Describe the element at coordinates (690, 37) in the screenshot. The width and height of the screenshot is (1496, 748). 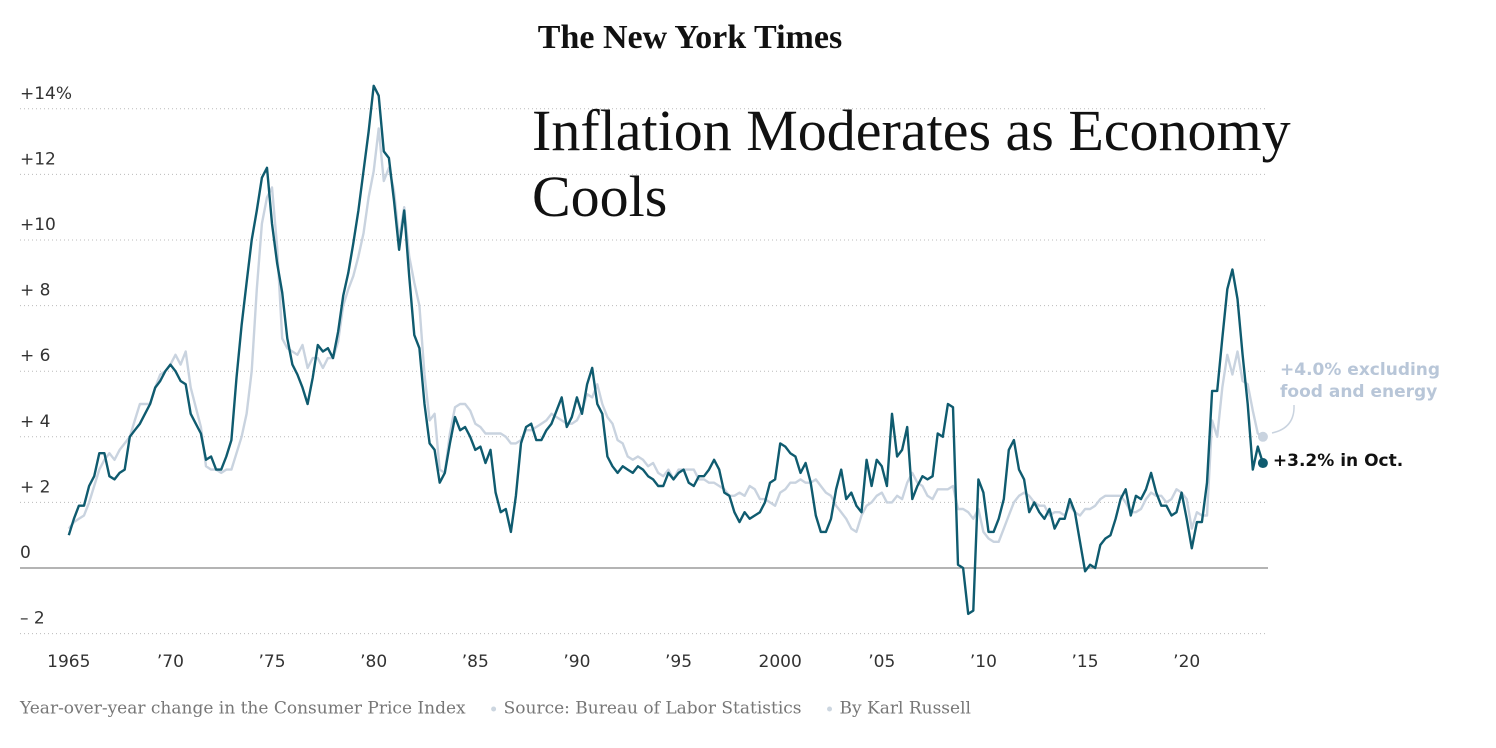
I see `masthead: The New York Times` at that location.